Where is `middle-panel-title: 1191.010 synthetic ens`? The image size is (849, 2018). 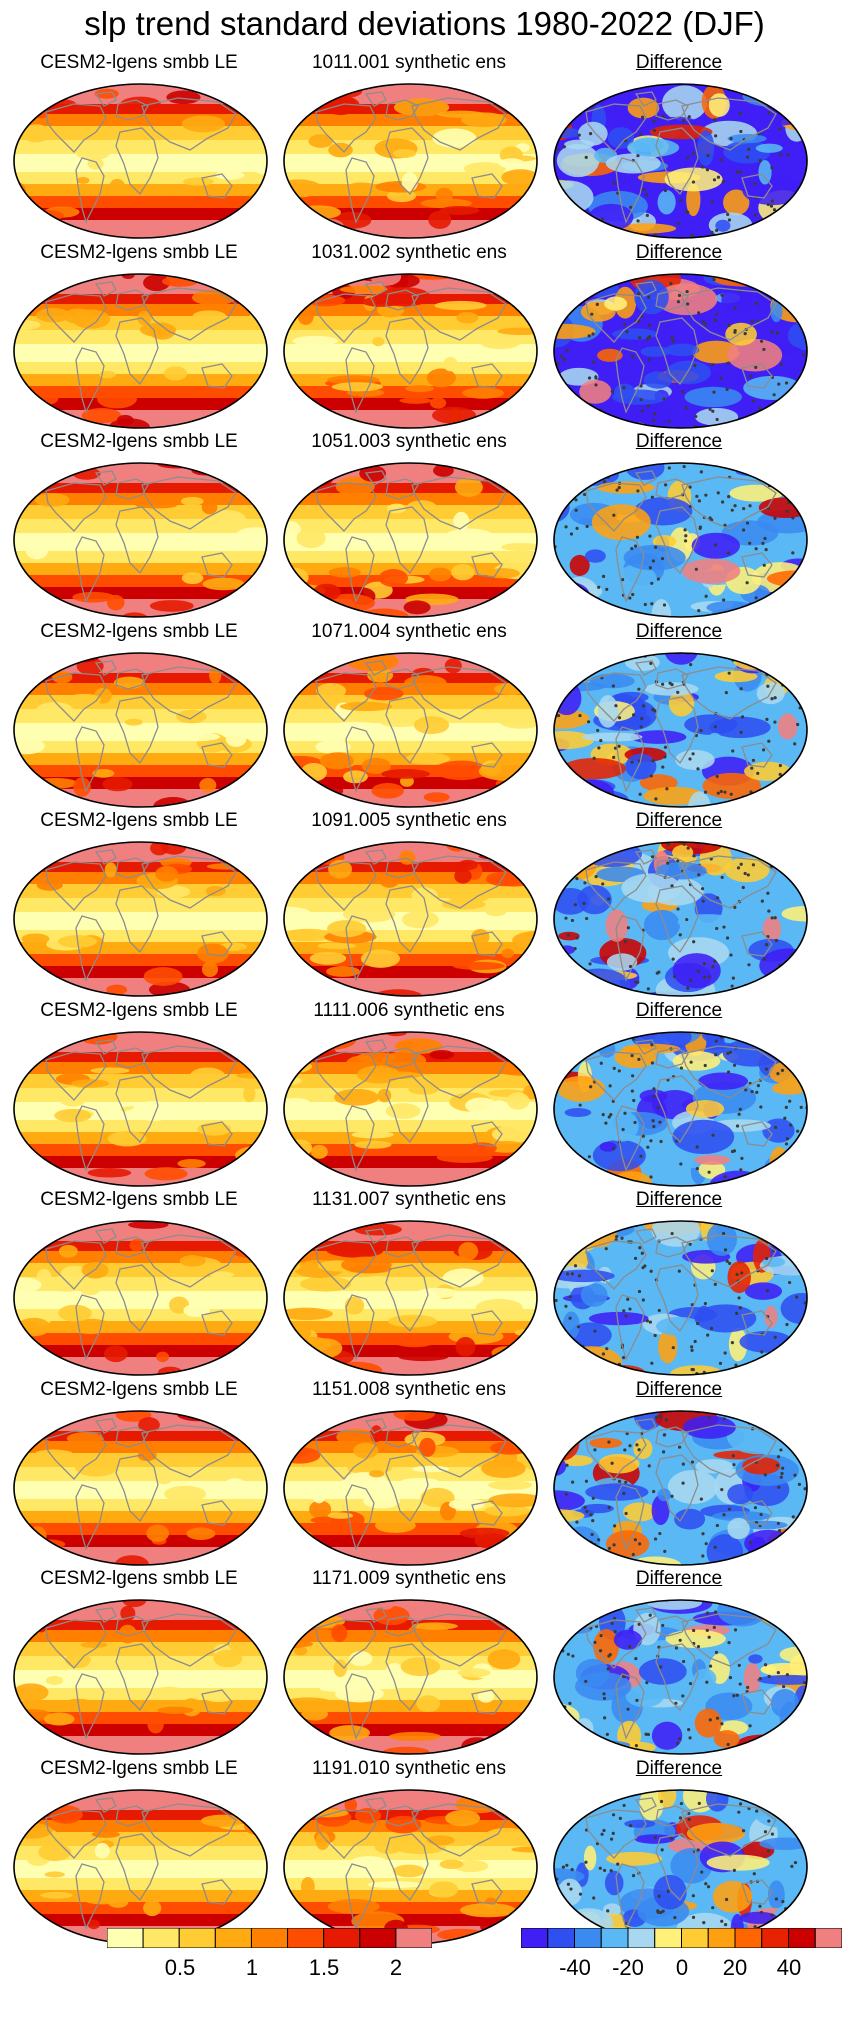
middle-panel-title: 1191.010 synthetic ens is located at coordinates (408, 1768).